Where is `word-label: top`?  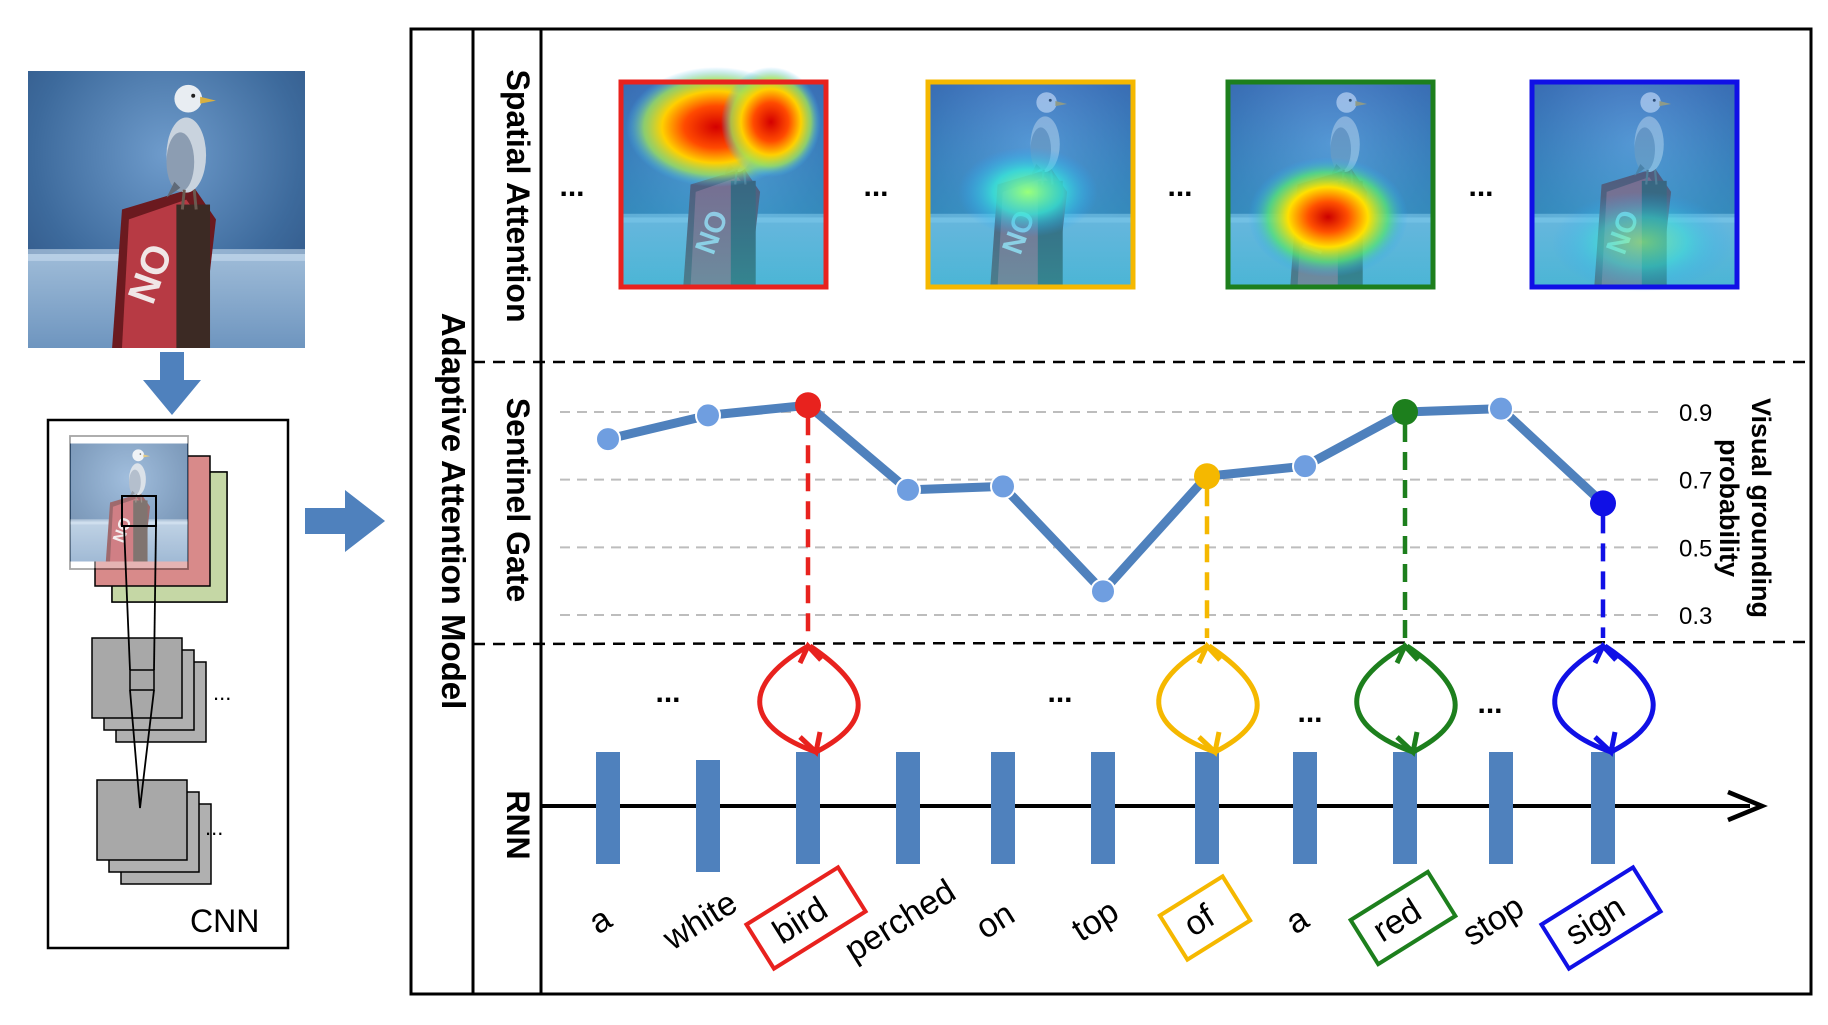
word-label: top is located at coordinates (1095, 920).